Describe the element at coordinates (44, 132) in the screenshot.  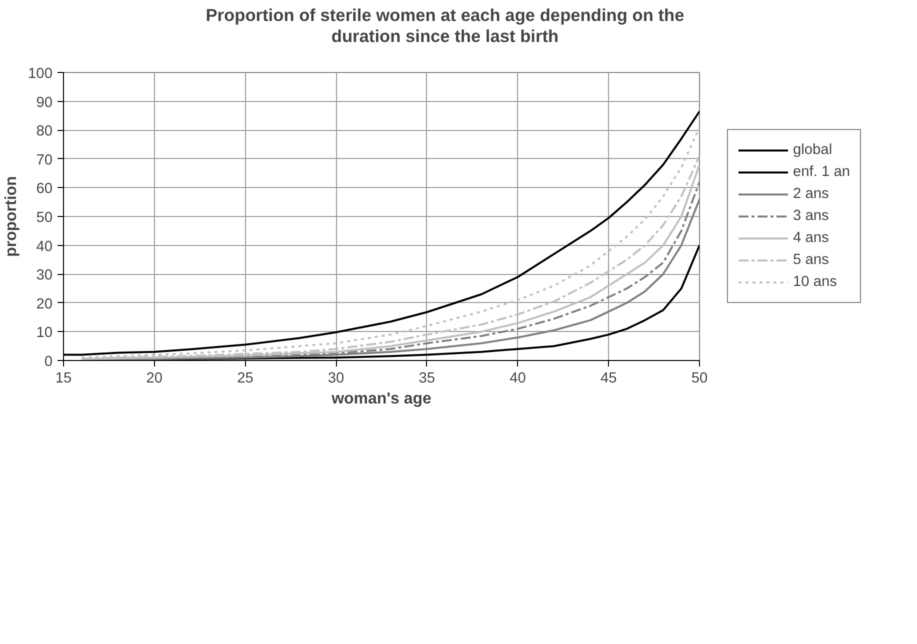
I see `y-tick-label: 80` at that location.